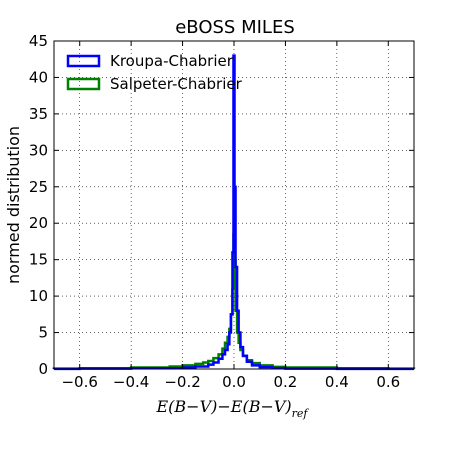  Describe the element at coordinates (337, 382) in the screenshot. I see `x-tick-label: 0.4` at that location.